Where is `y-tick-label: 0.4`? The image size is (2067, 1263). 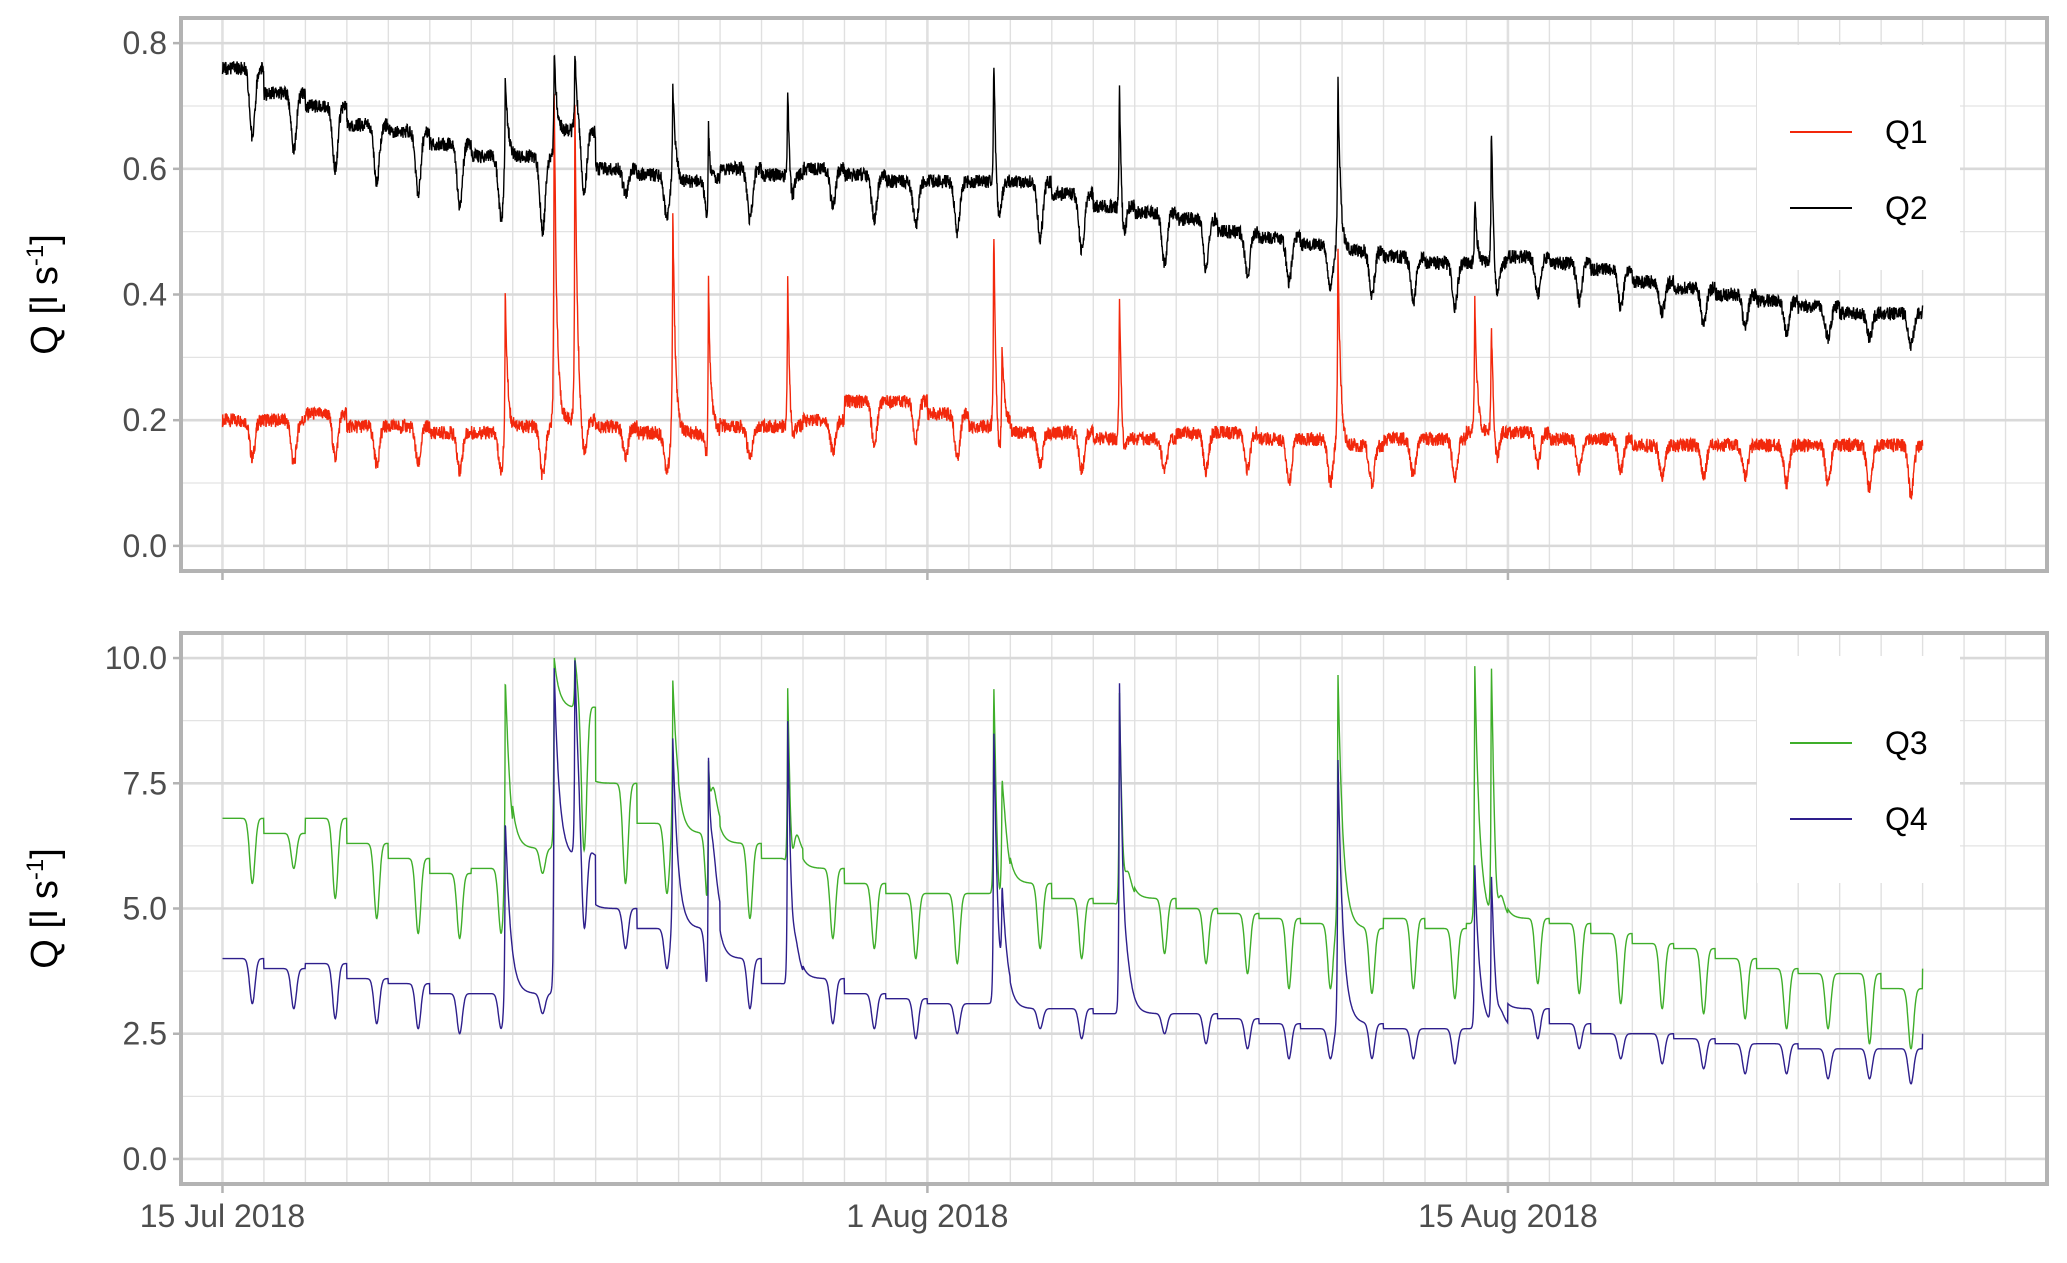
y-tick-label: 0.4 is located at coordinates (145, 295).